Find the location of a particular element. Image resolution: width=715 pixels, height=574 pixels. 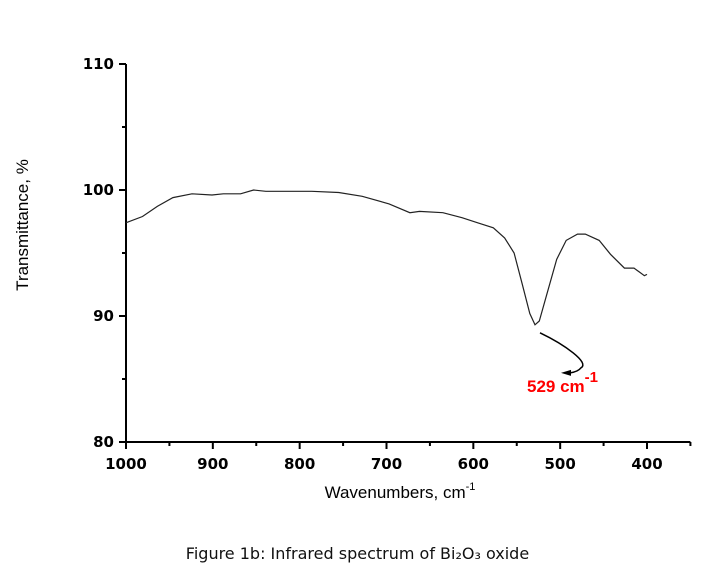

y-axis-label: Transmittance, % is located at coordinates (22, 225).